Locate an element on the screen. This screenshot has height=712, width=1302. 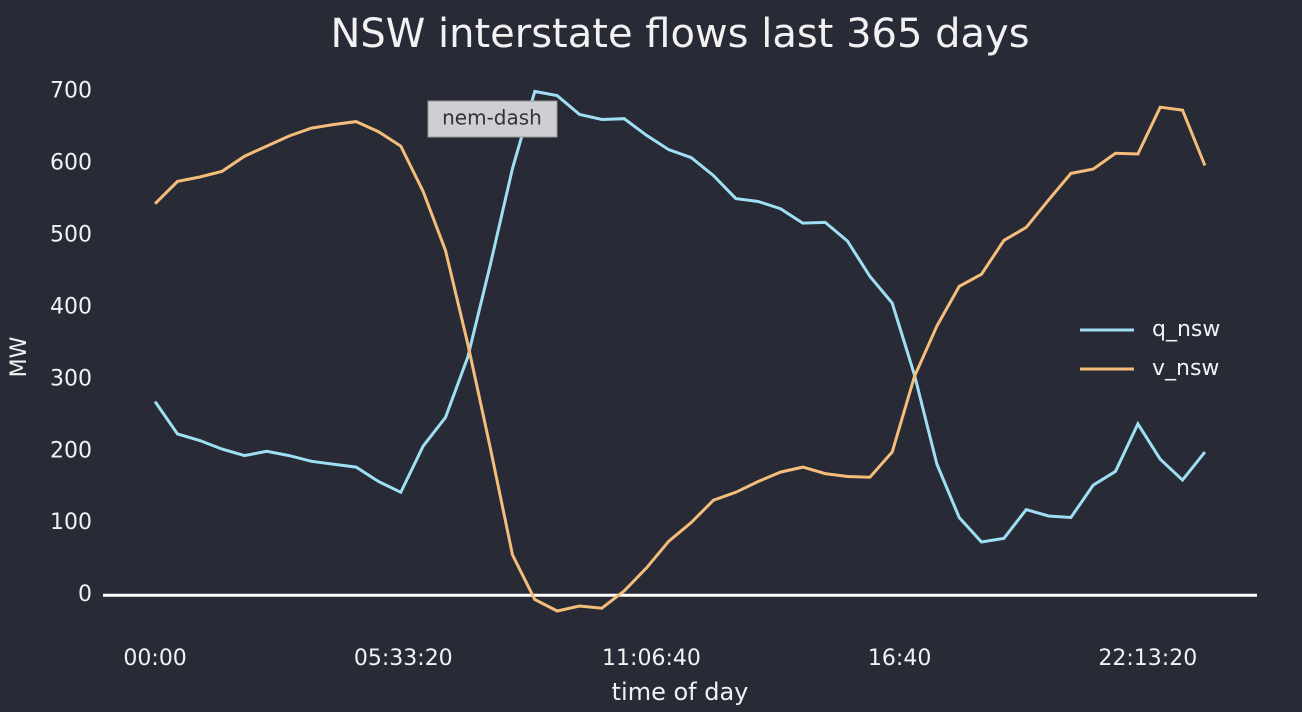
annotation-text: nem-dash is located at coordinates (492, 118).